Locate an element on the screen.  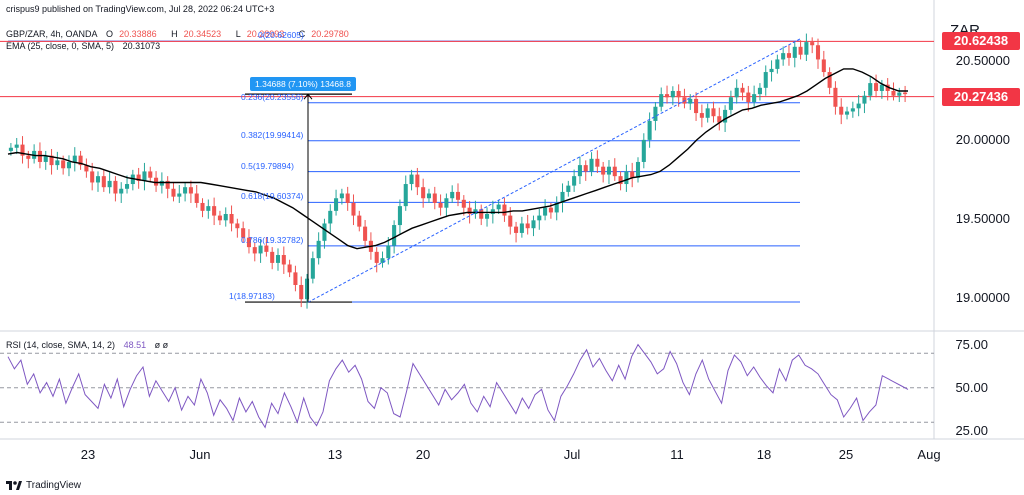
rsi-tick-label: 50.00 is located at coordinates (971, 387).